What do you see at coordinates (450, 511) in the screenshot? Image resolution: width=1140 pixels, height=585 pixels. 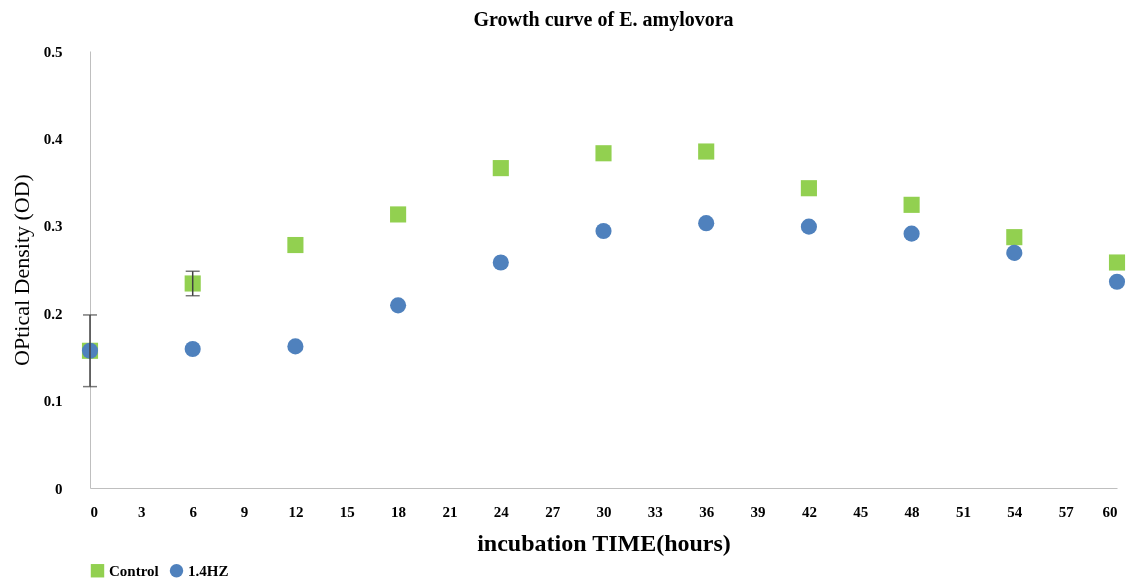 I see `x-tick-label: 21` at bounding box center [450, 511].